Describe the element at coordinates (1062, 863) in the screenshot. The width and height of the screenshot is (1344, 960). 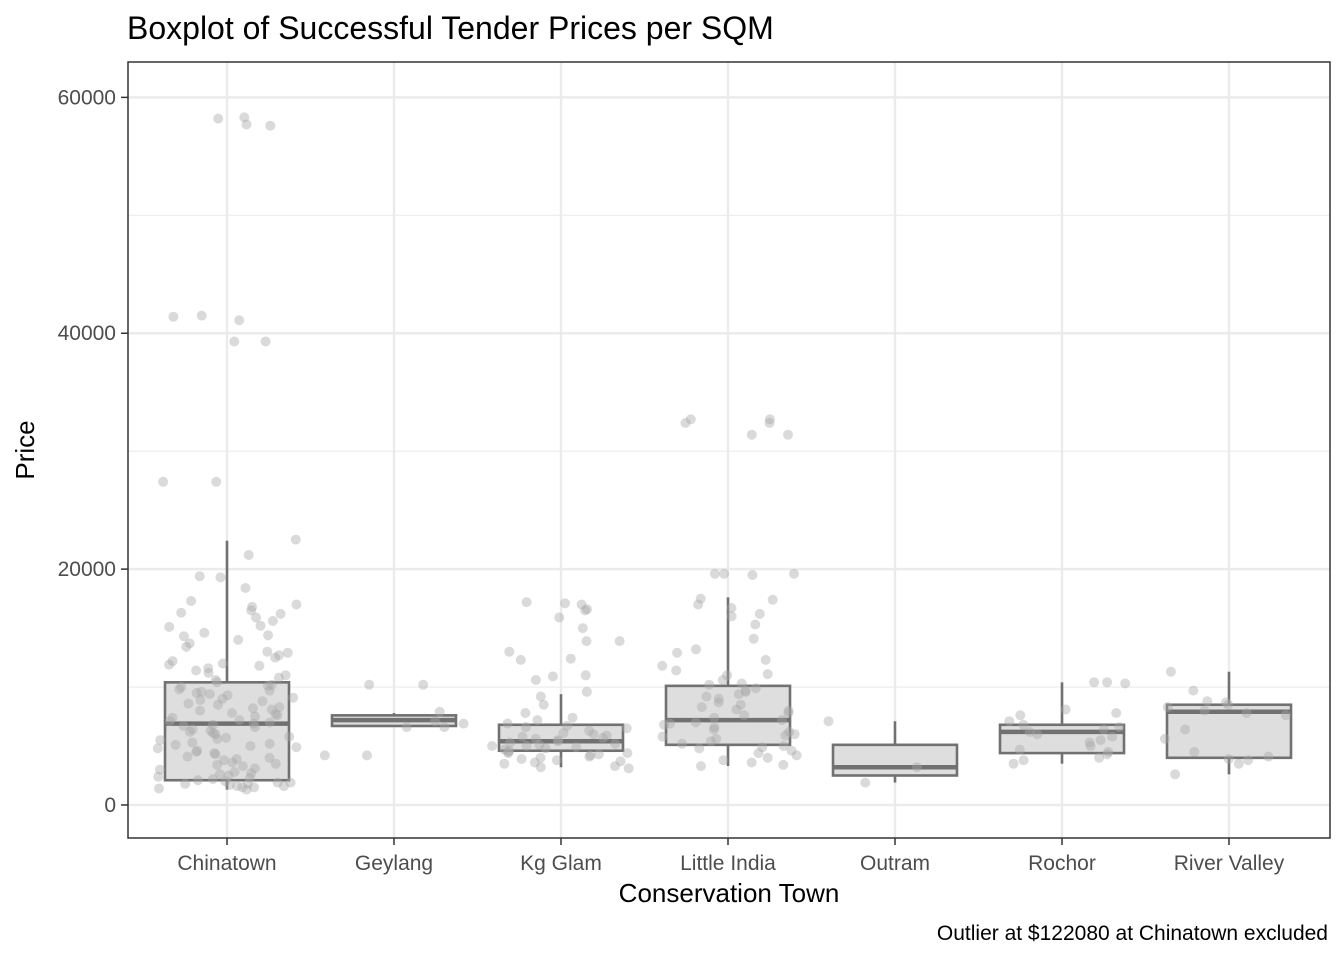
I see `x-tick-label: Rochor` at that location.